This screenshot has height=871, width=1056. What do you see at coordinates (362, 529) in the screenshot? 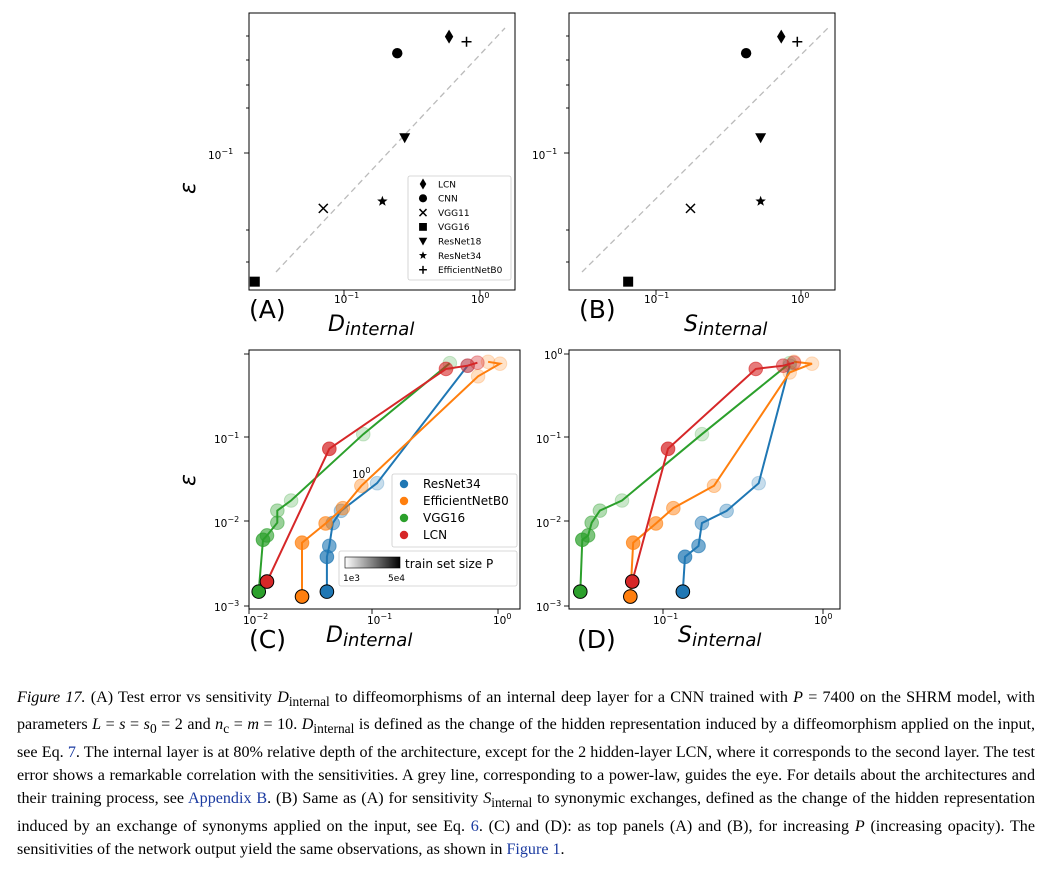
I see `panel-c-tick-labels: 10⁻¹ 10⁻² 10−3 10⁻² 10⁻¹ 100` at bounding box center [362, 529].